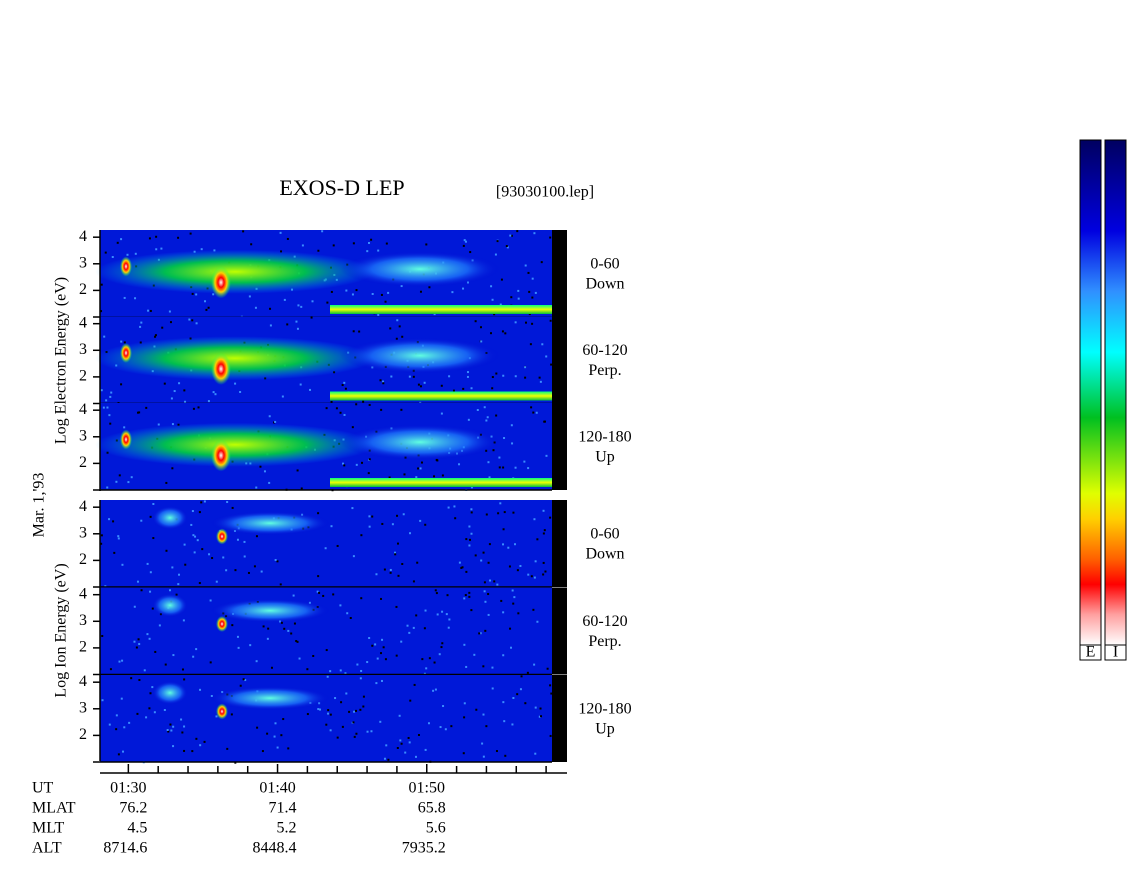 The image size is (1130, 875). I want to click on hot-spot, so click(221, 455).